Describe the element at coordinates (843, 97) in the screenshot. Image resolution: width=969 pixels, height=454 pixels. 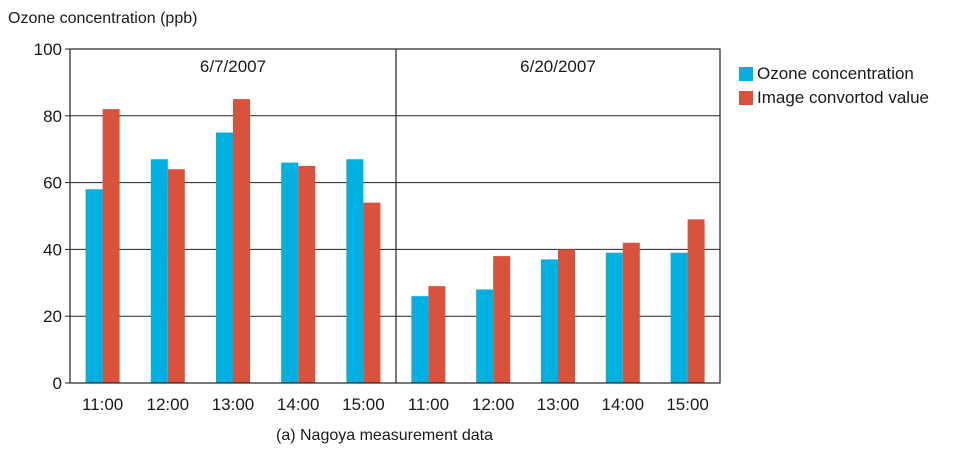
I see `legend-label-image: Image convortod value` at that location.